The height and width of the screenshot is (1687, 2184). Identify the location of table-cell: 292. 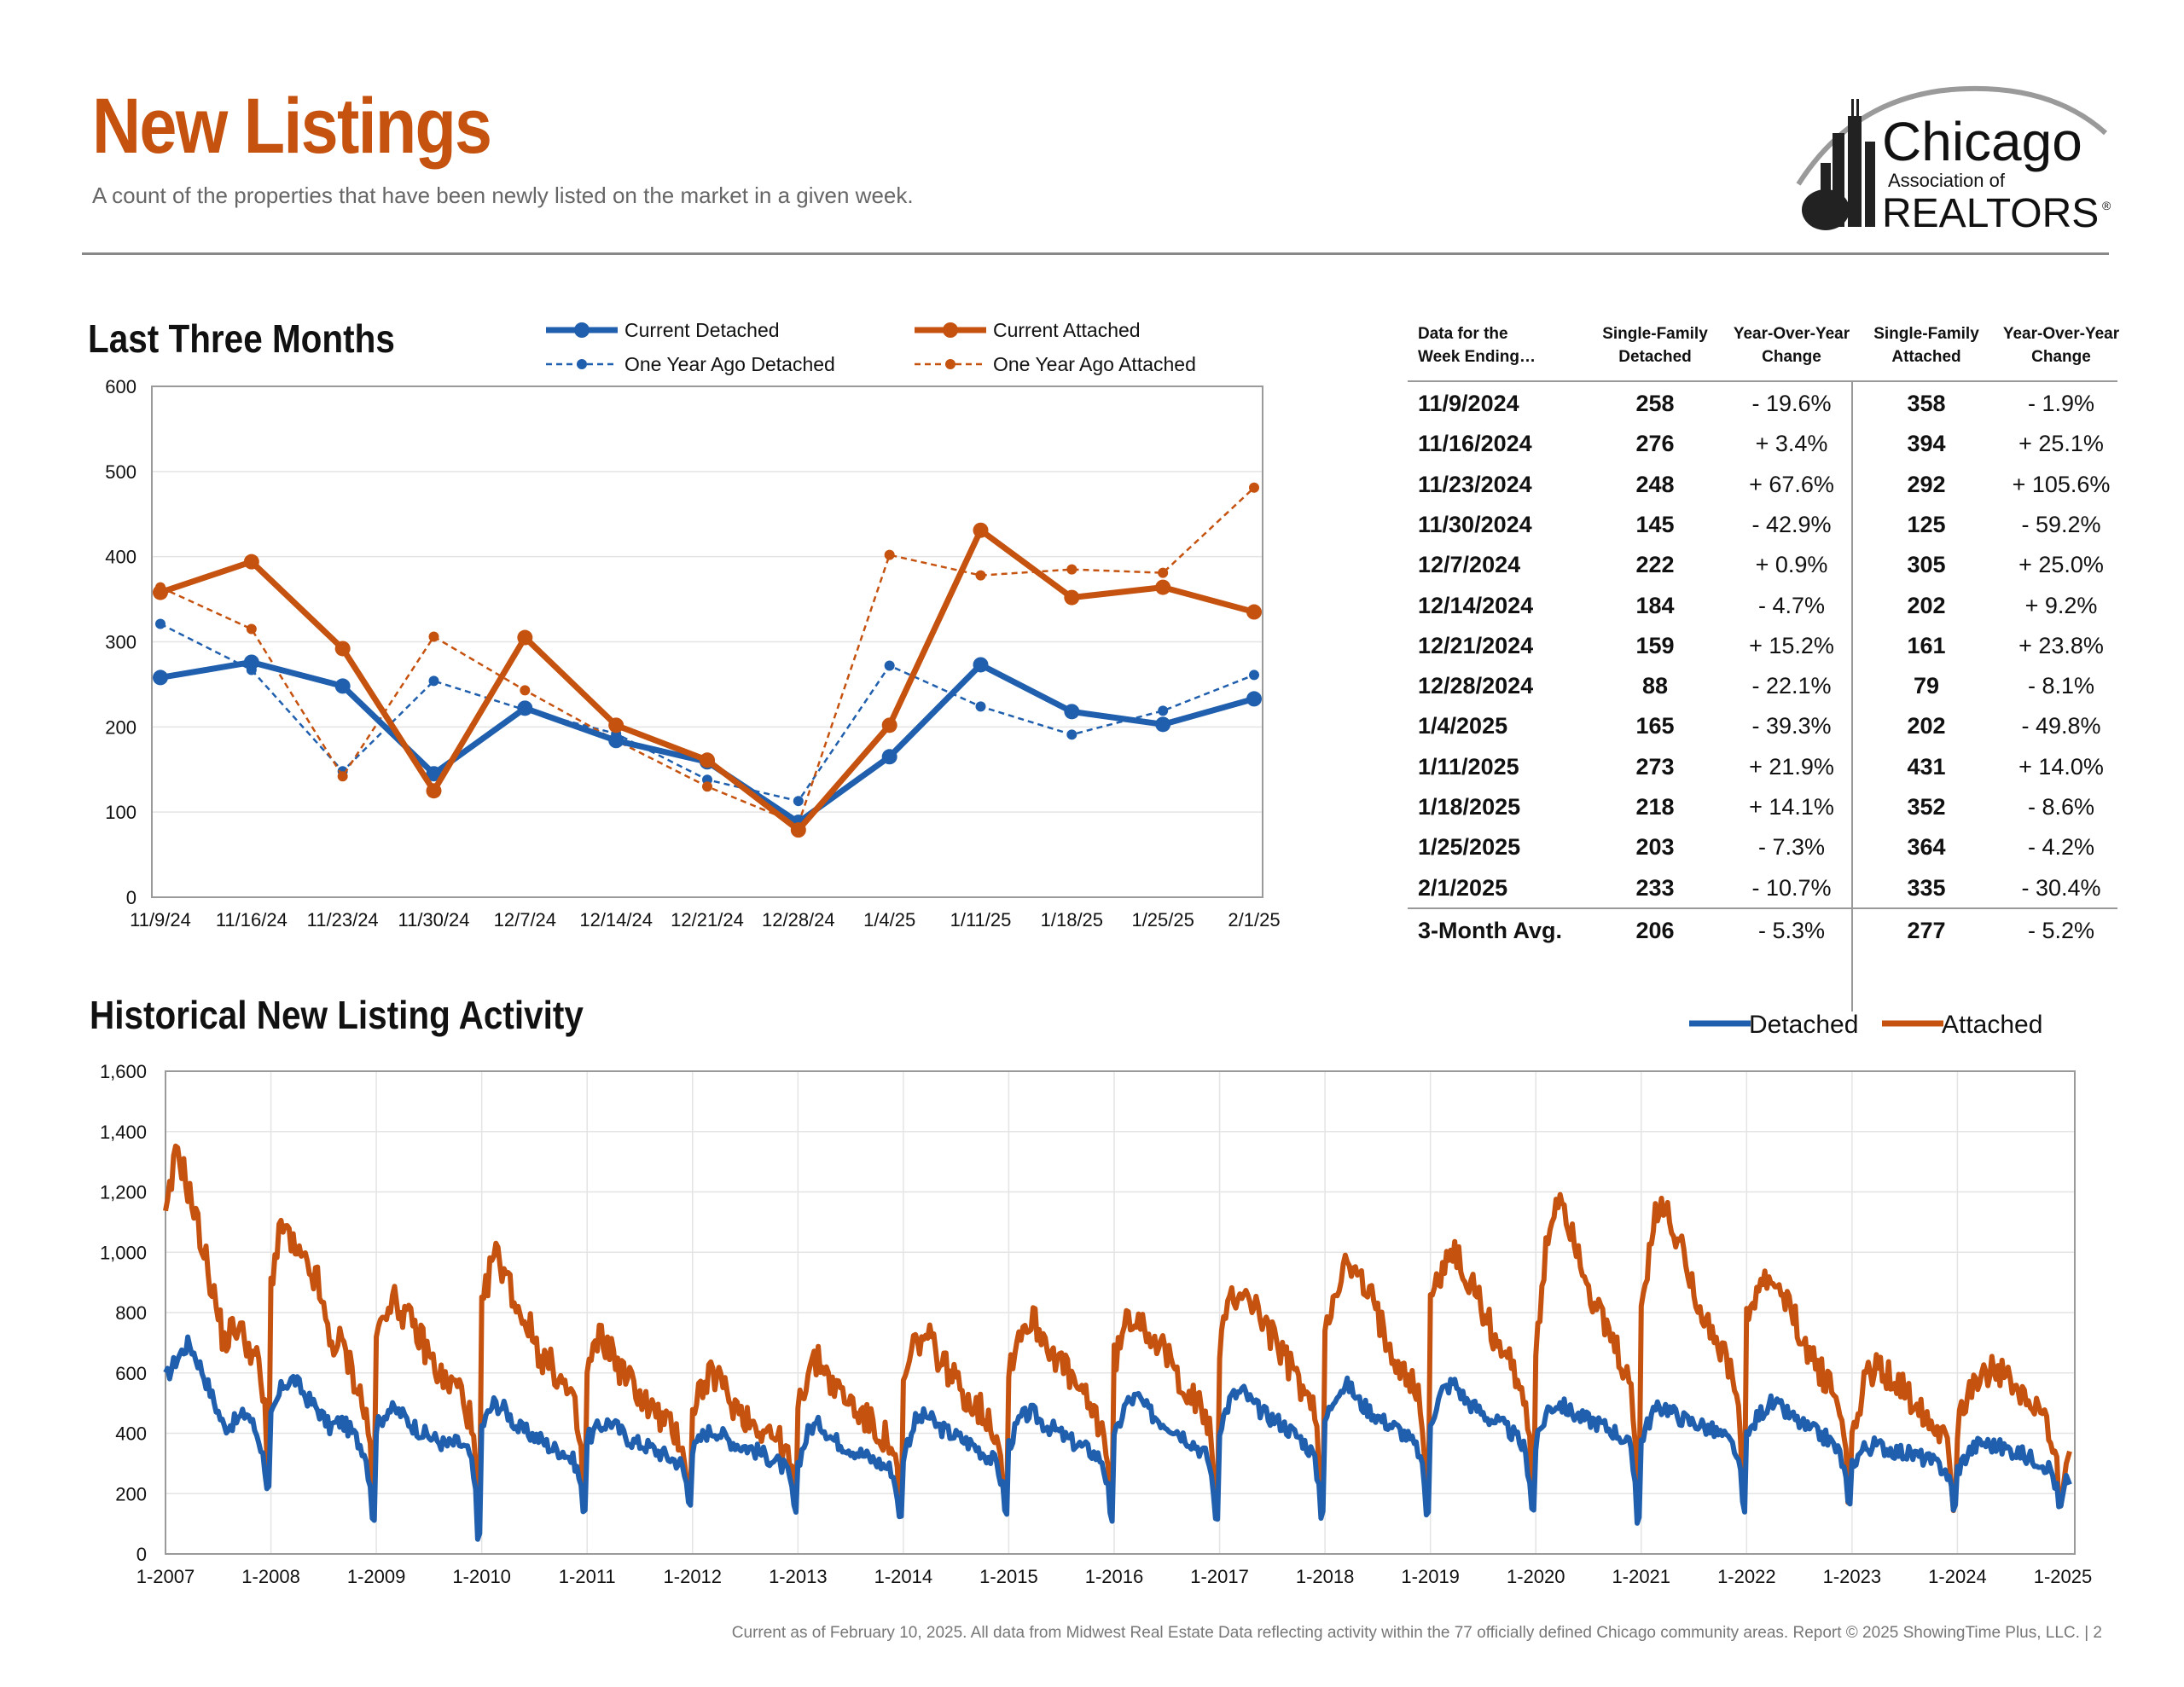
(1927, 484).